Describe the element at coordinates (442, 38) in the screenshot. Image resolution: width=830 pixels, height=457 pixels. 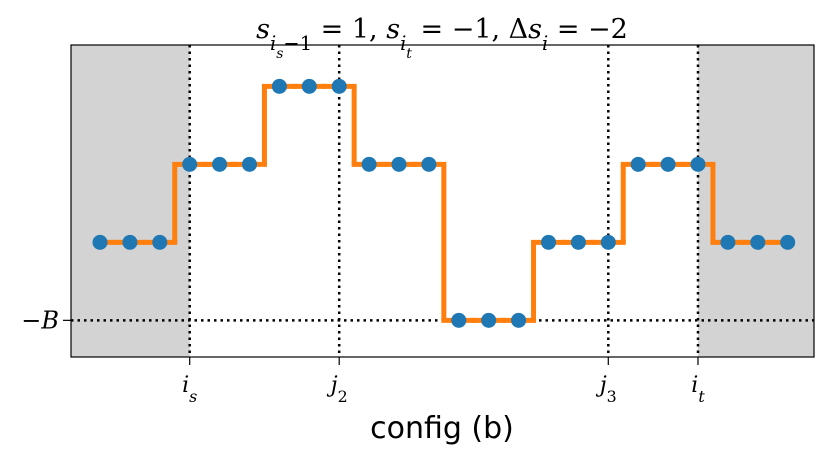
I see `chart-title: sis​−1​ = 1, sit​​ = −1, Δsi​ = −2` at that location.